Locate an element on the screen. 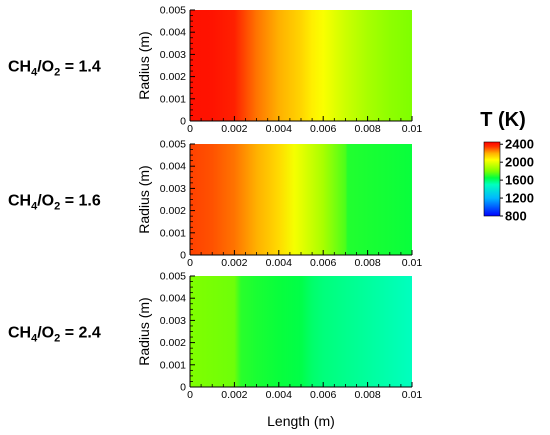 This screenshot has width=550, height=435. colorbar-tick-label: 1200 is located at coordinates (519, 198).